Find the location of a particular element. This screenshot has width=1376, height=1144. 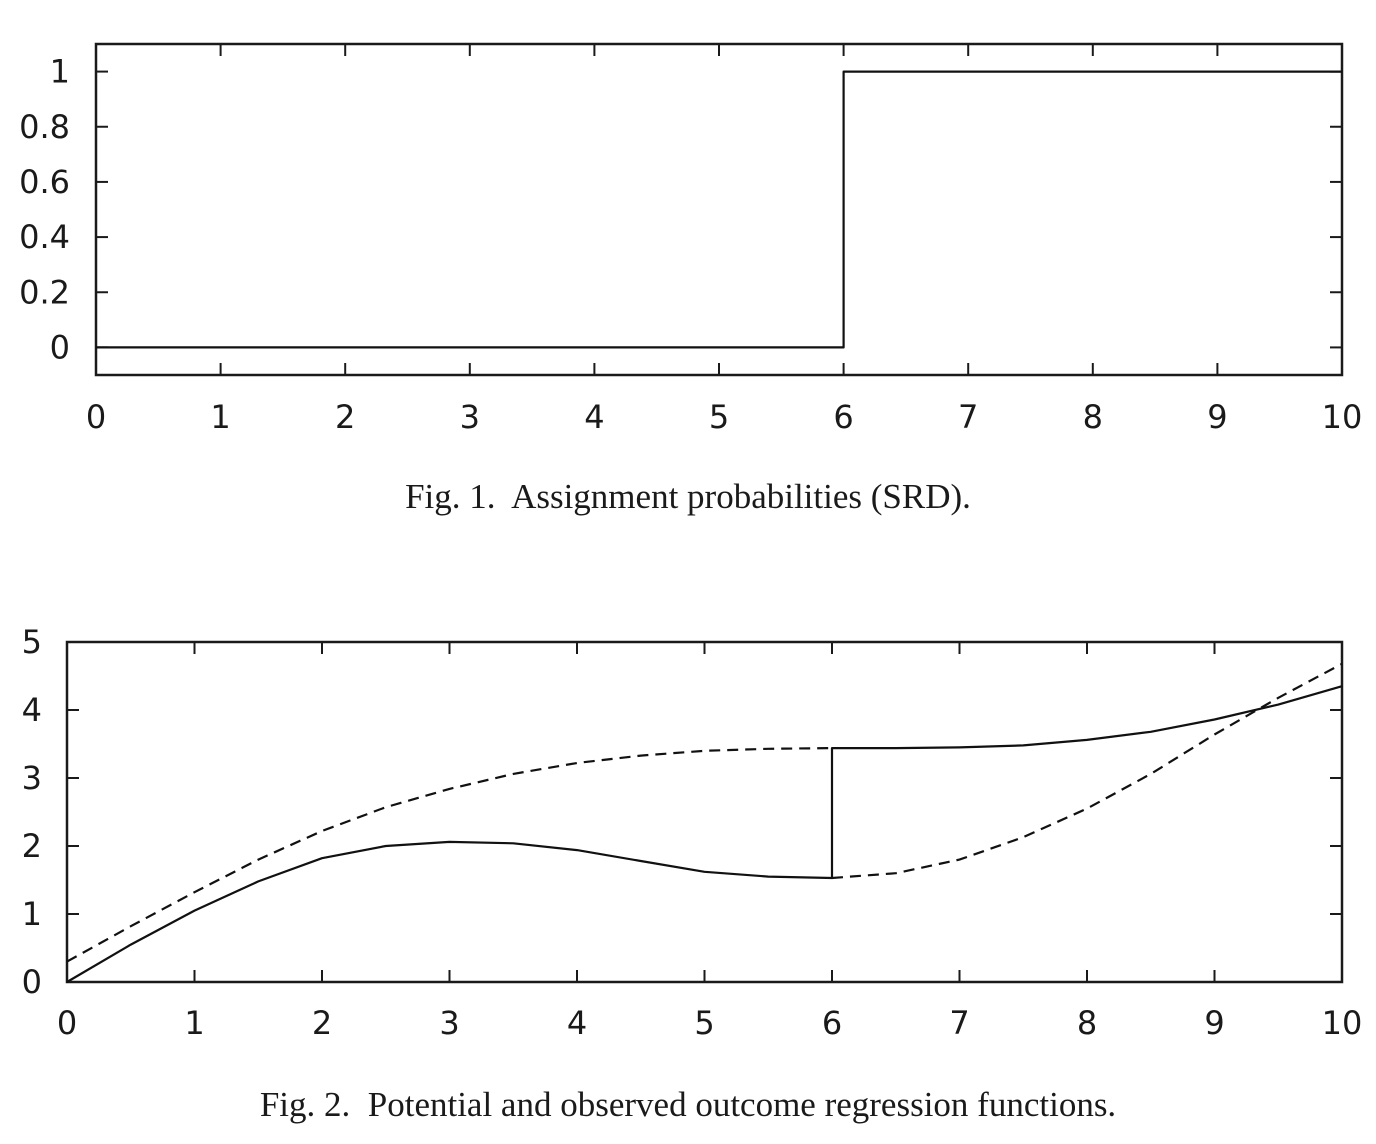

fig1-caption: Fig. 1. Assignment probabilities (SRD). is located at coordinates (688, 497).